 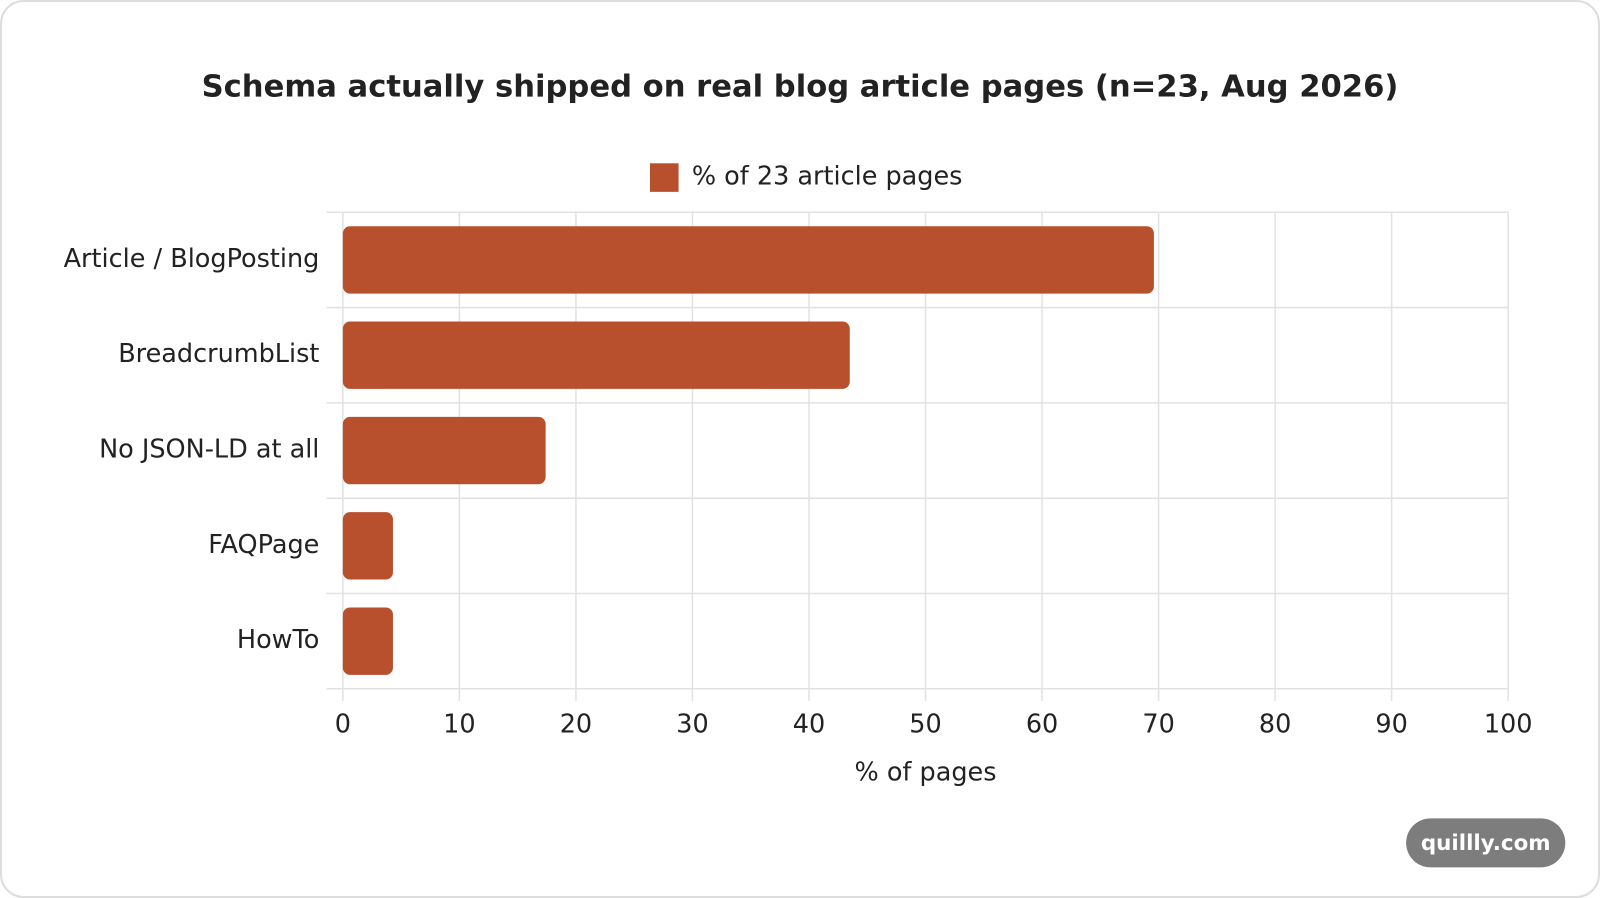 I want to click on legend-label: % of 23 article pages, so click(x=827, y=177).